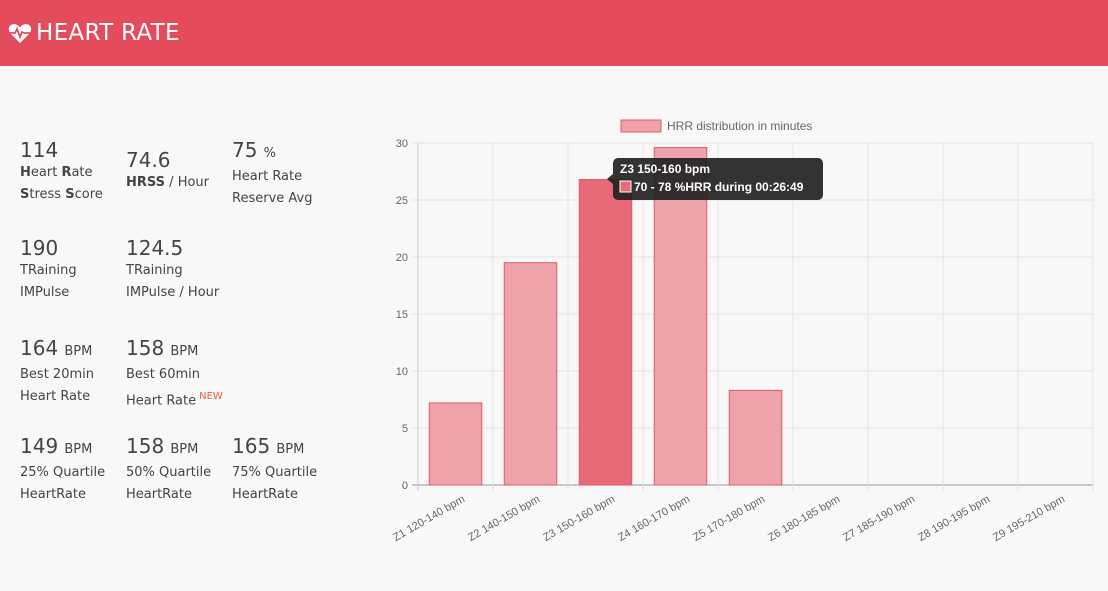  What do you see at coordinates (174, 400) in the screenshot?
I see `stat-label: Heart Rate NEW` at bounding box center [174, 400].